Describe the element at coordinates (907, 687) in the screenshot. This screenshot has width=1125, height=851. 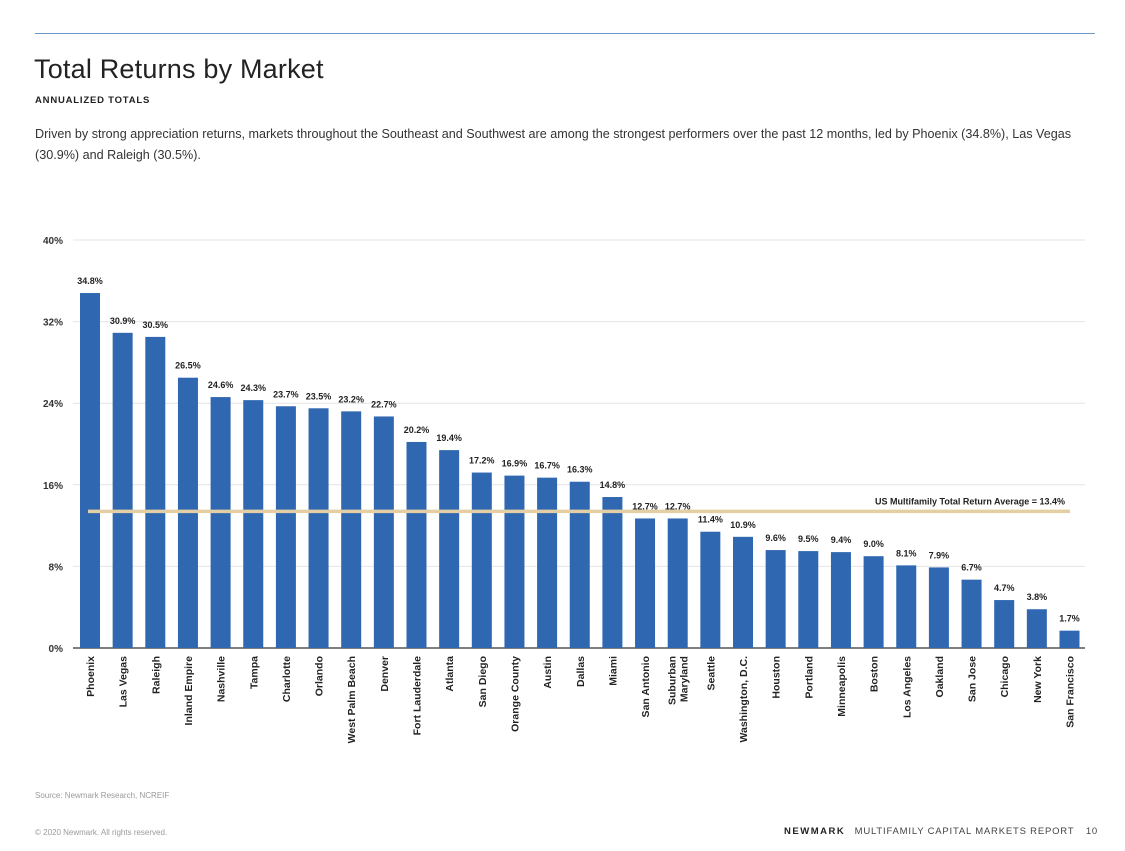
I see `x-tick-label: Los Angeles` at that location.